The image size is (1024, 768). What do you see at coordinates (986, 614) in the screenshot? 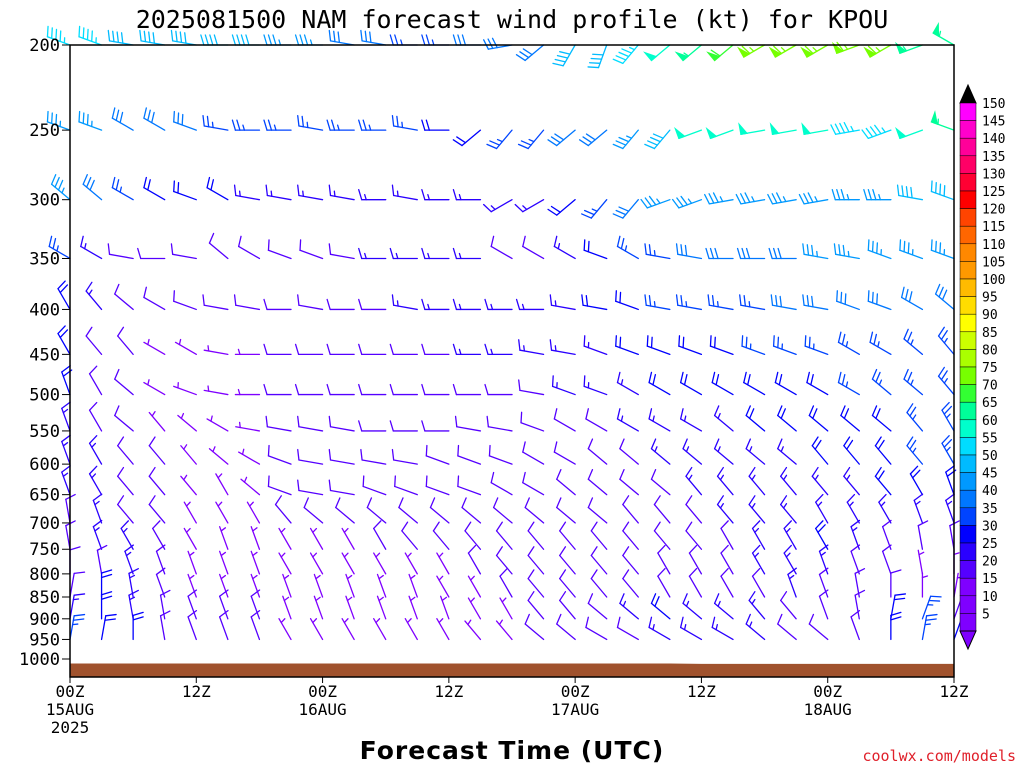
I see `colorbar-label: 5` at bounding box center [986, 614].